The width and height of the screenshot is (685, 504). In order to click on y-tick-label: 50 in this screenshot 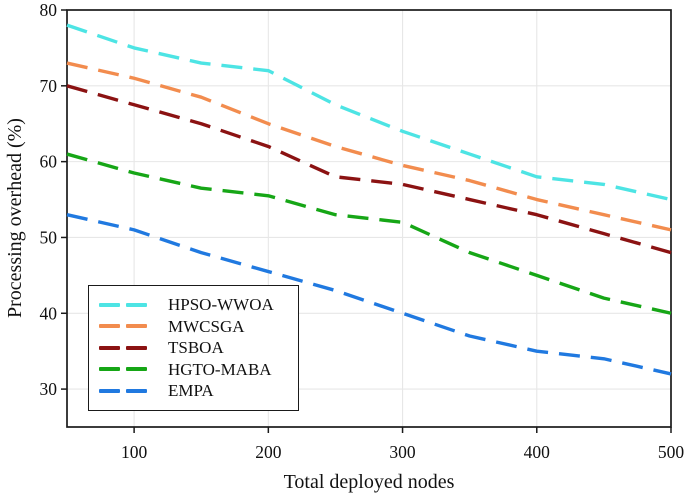, I will do `click(49, 237)`.